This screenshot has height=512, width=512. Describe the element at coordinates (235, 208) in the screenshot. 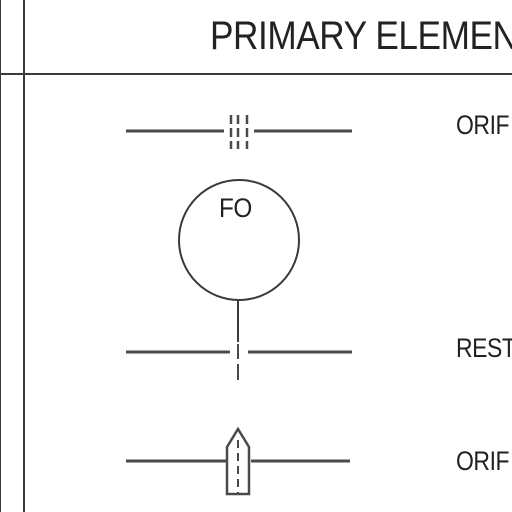

I see `fo-tag-label: FO` at that location.